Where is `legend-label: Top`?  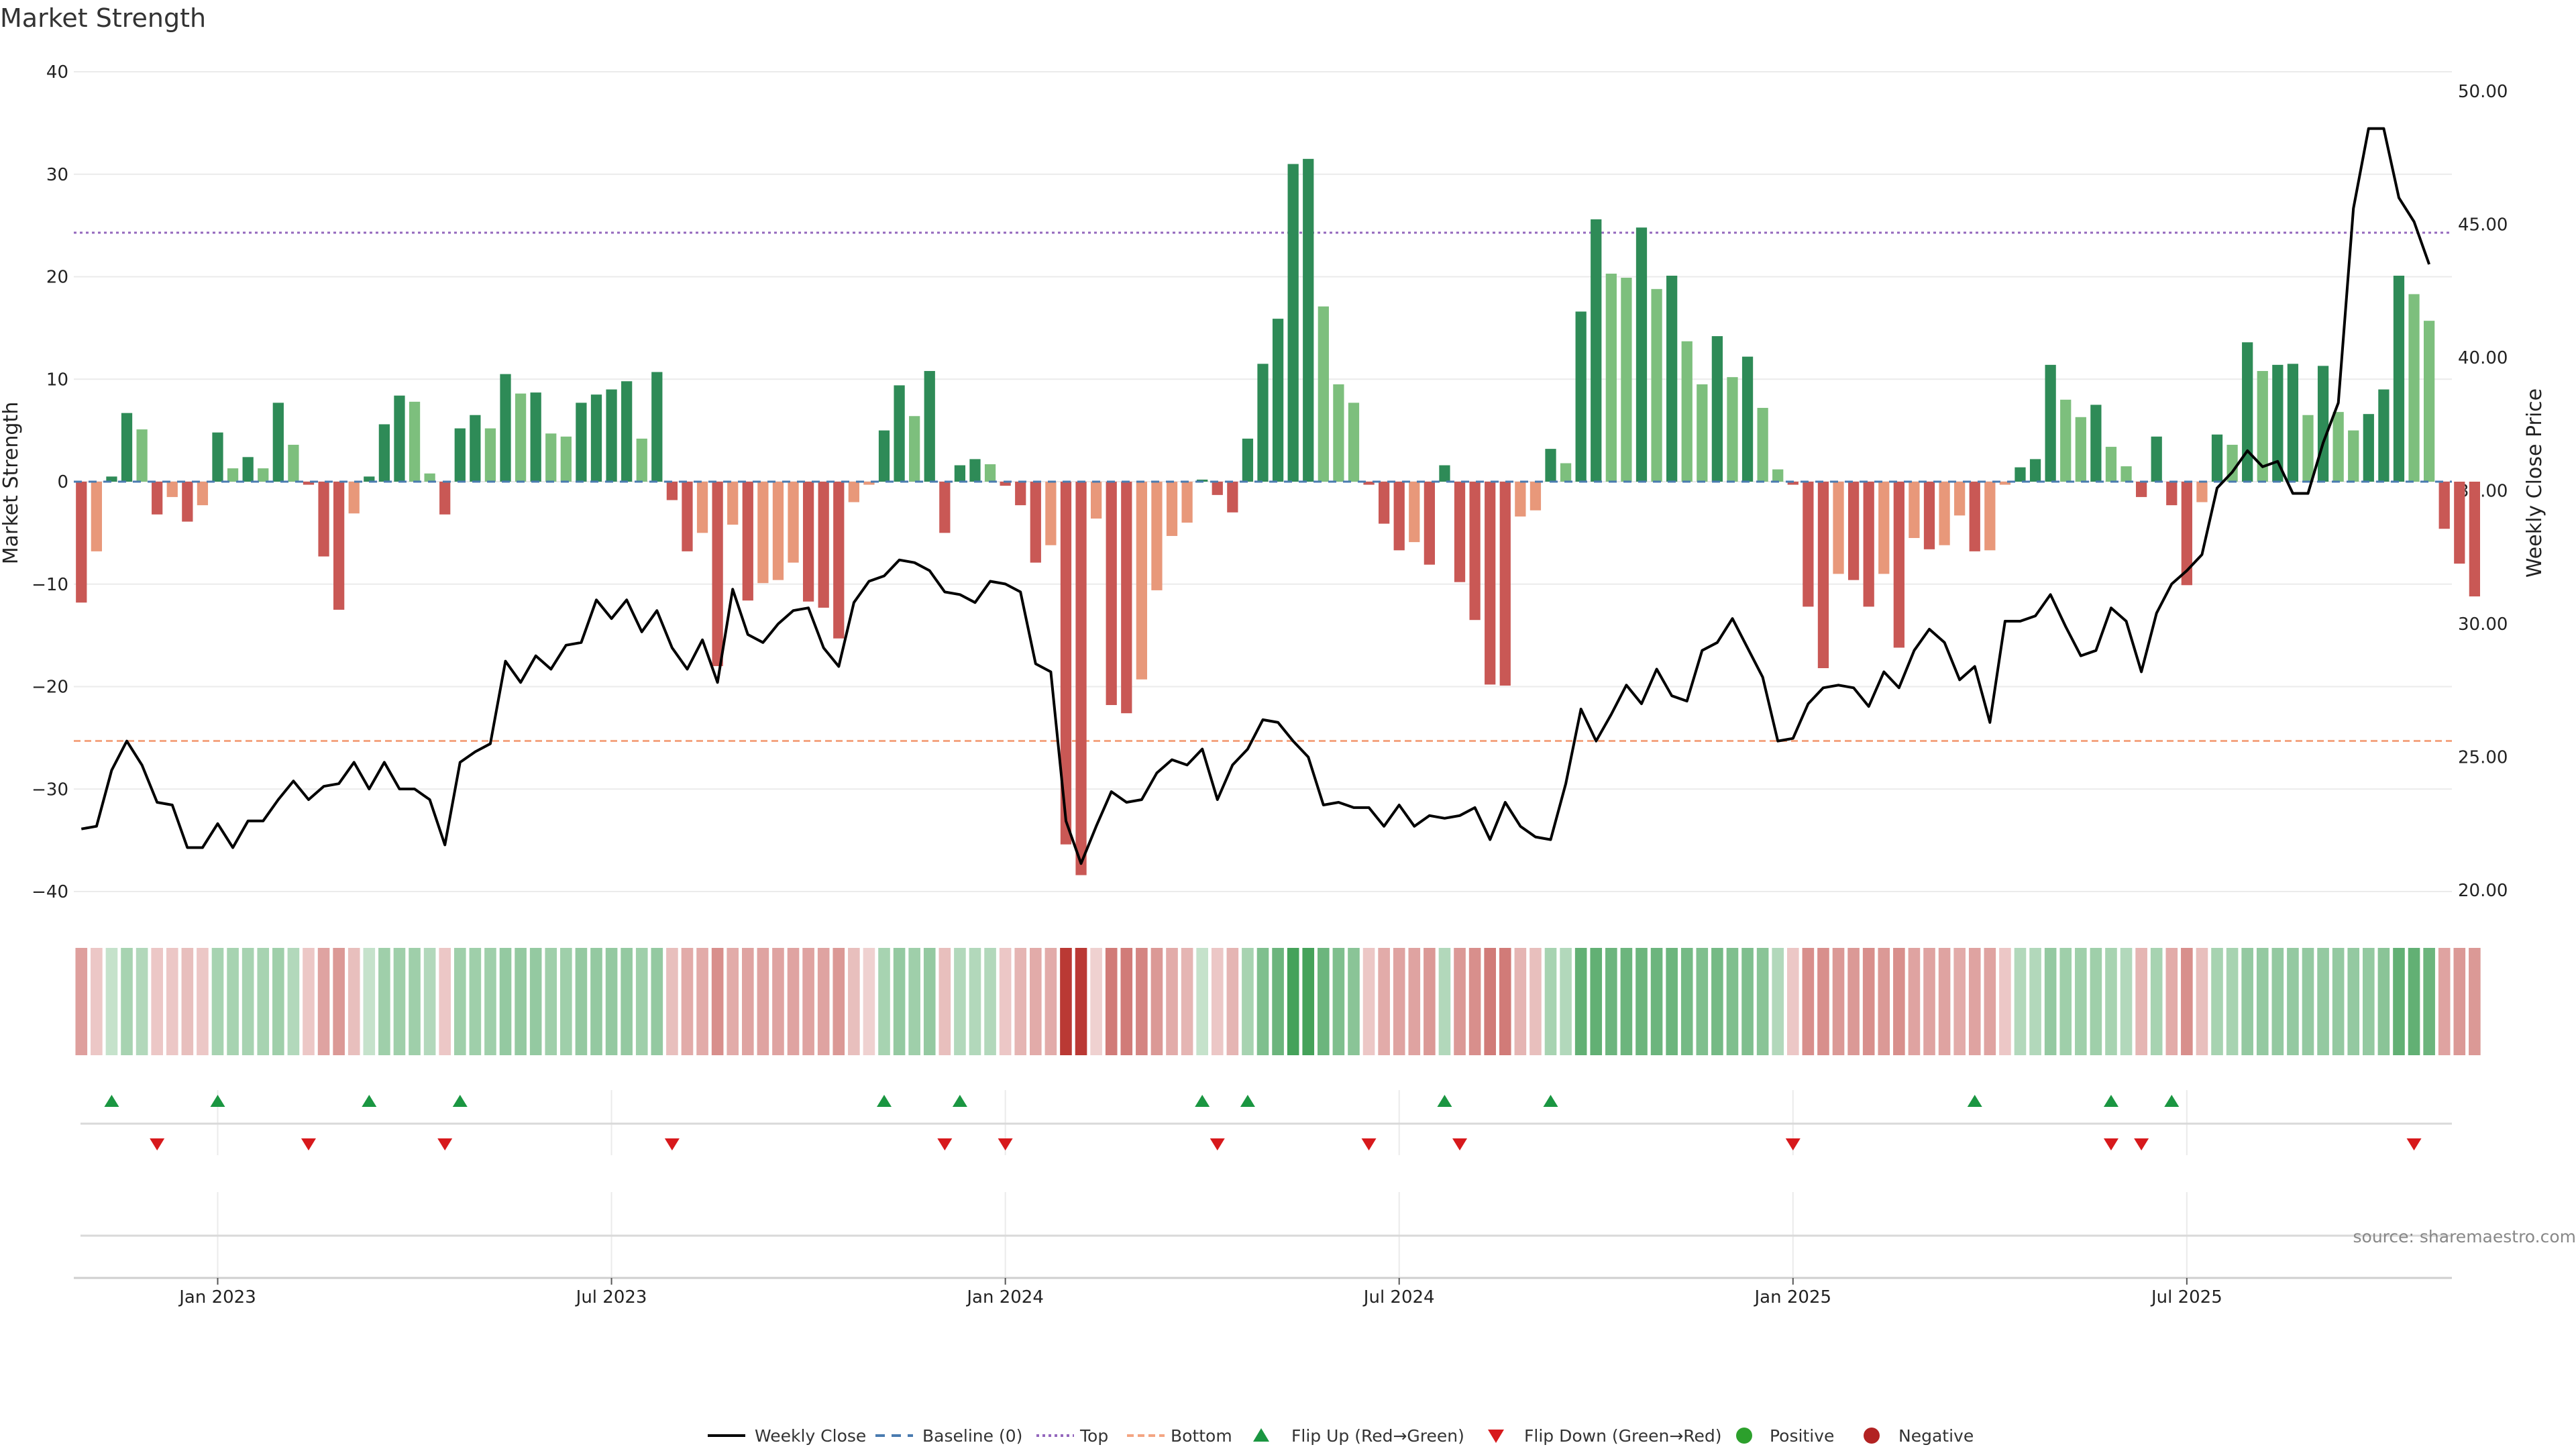 legend-label: Top is located at coordinates (1093, 1436).